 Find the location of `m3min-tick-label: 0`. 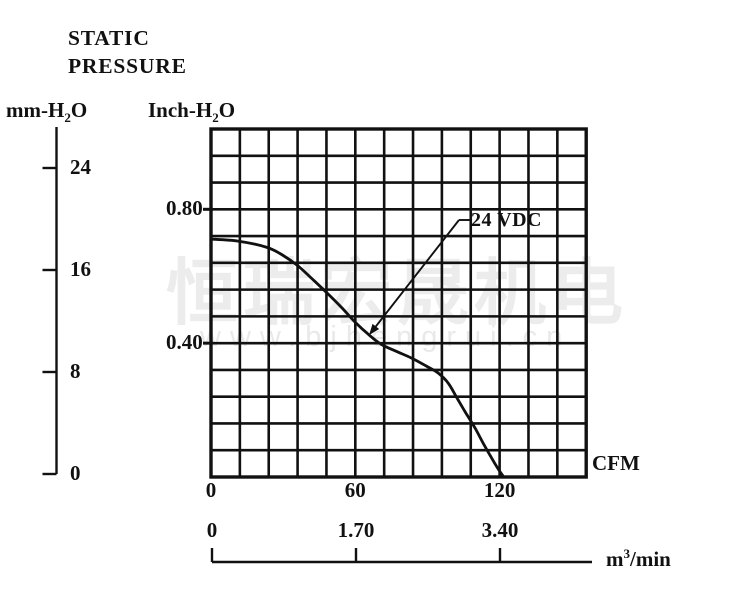

m3min-tick-label: 0 is located at coordinates (212, 530).